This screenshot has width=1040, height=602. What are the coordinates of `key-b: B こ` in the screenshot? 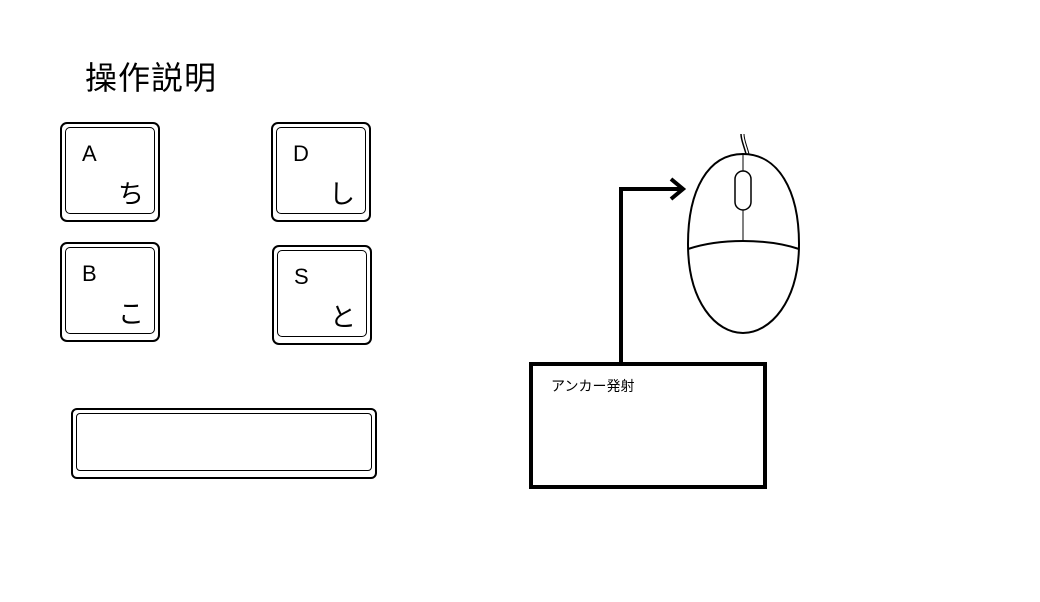 It's located at (110, 292).